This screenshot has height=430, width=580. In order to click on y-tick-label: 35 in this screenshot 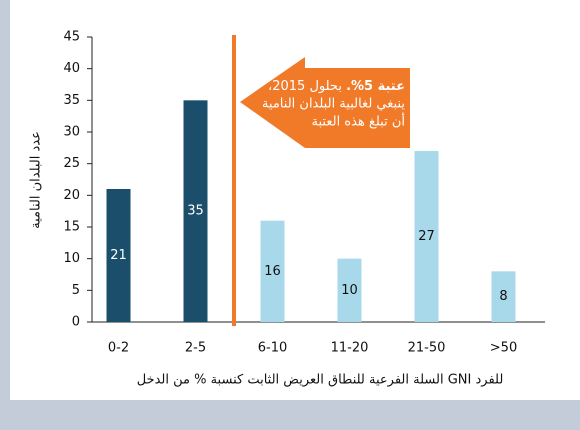, I will do `click(71, 100)`.